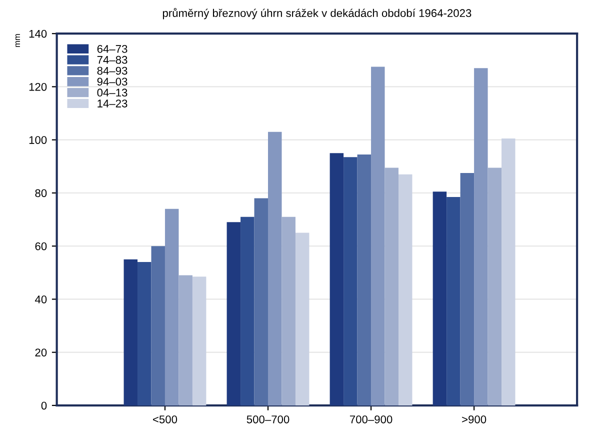 The height and width of the screenshot is (448, 598). Describe the element at coordinates (112, 92) in the screenshot. I see `legend-label: 04–13` at that location.